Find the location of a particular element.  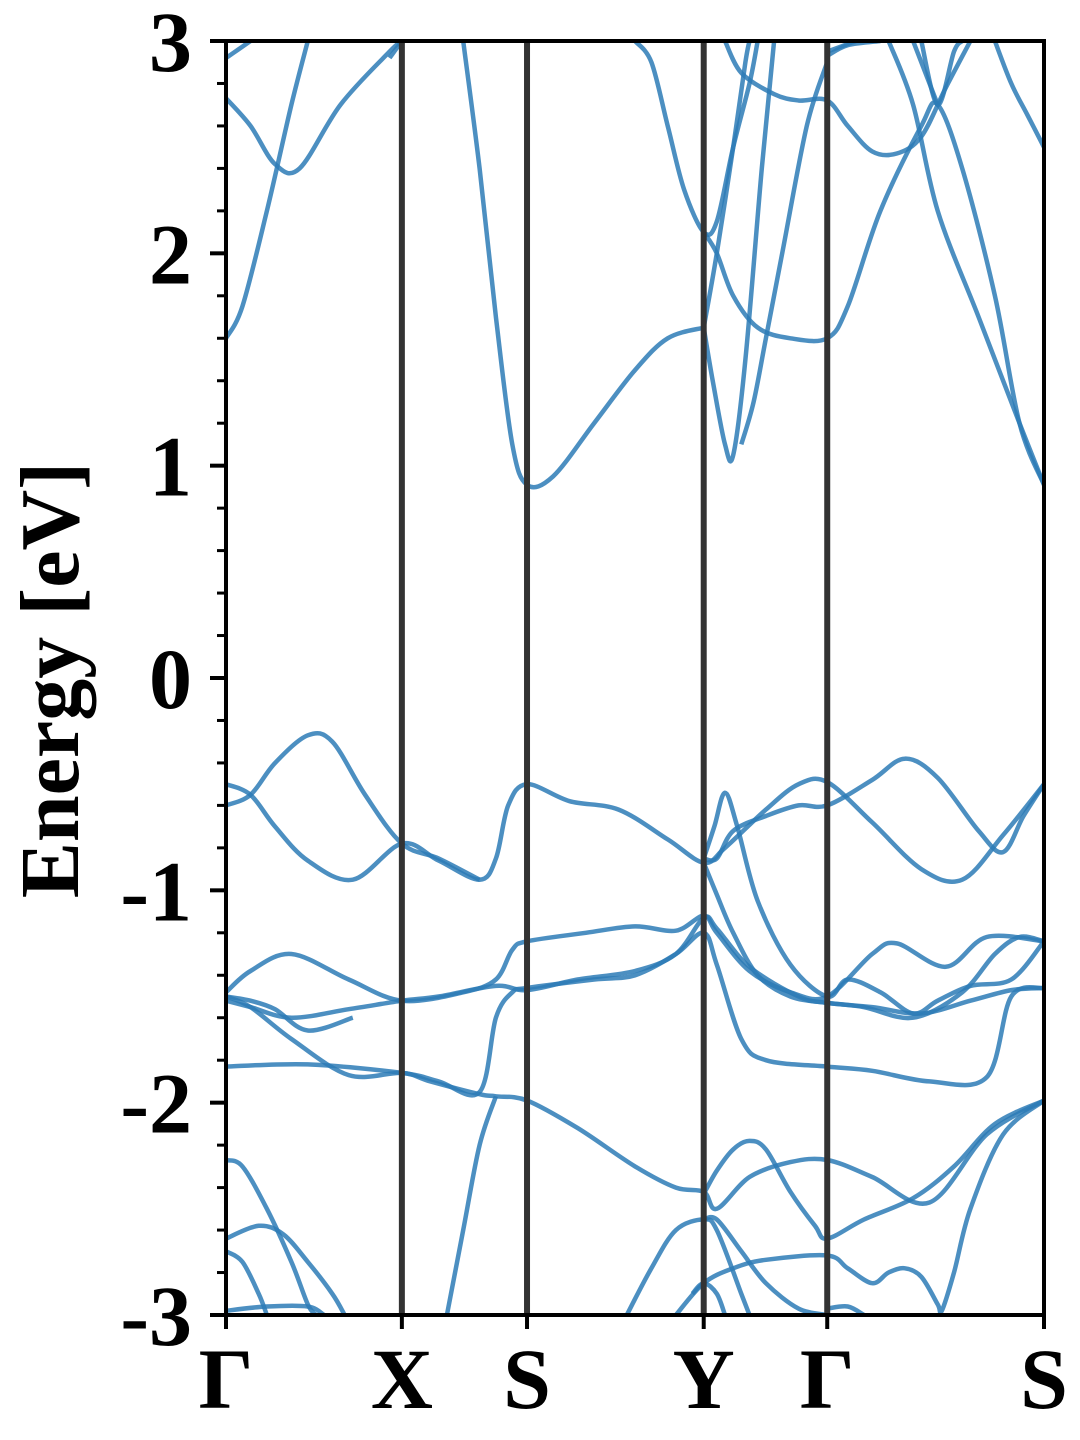

y-tick-label: -2 is located at coordinates (156, 1104).